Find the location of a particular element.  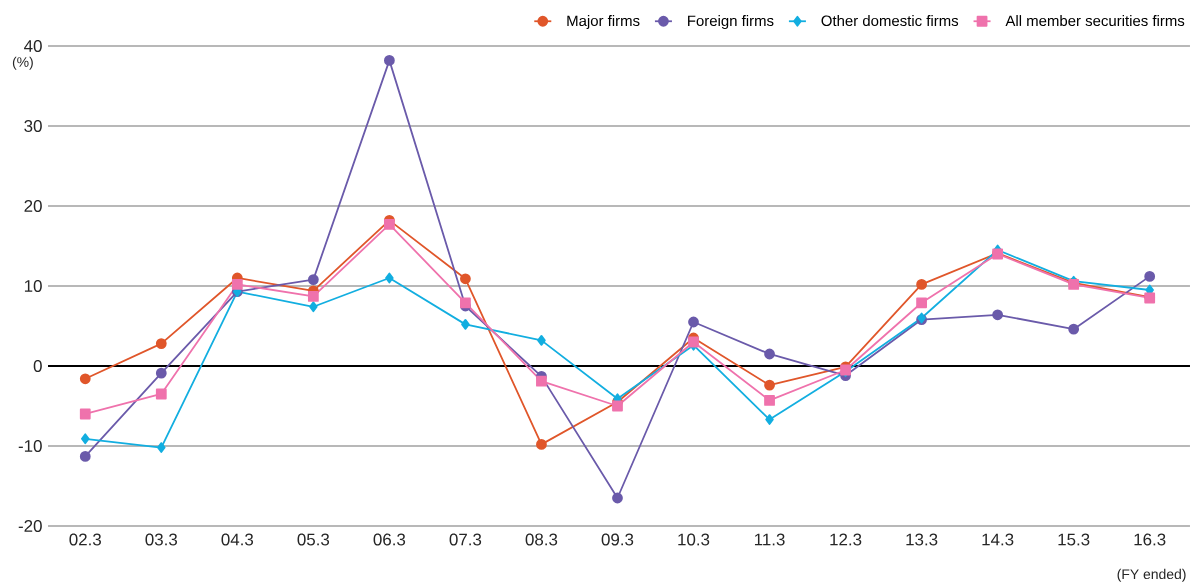

y-tick-label: 30 is located at coordinates (33, 125).